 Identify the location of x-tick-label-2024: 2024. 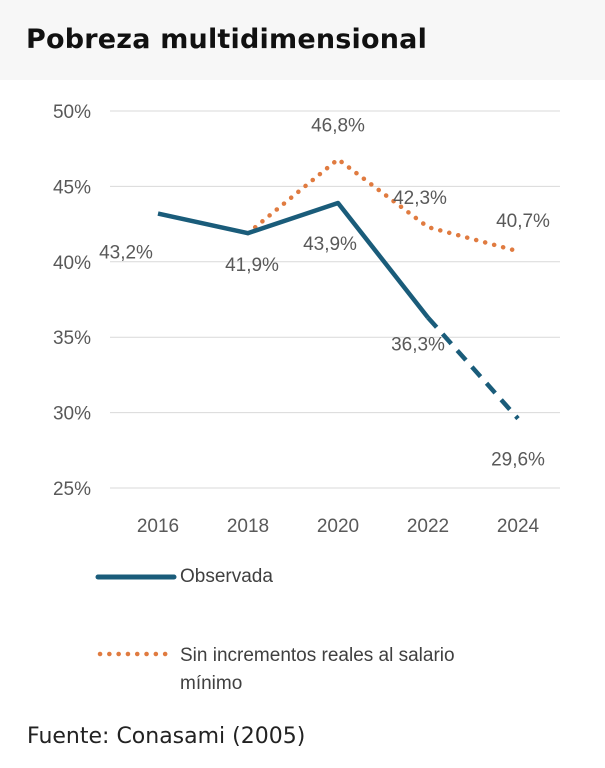
(518, 526).